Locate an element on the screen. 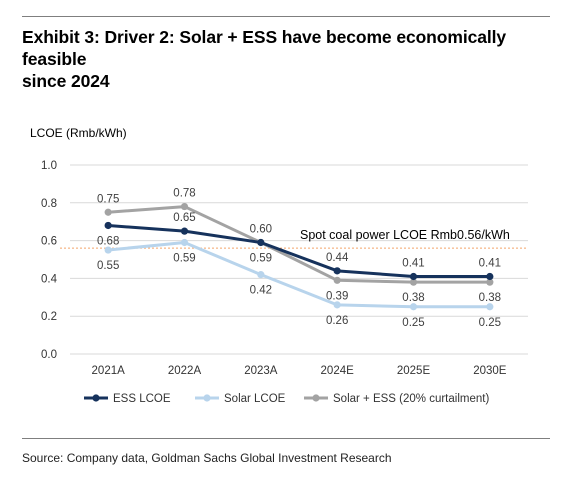 Image resolution: width=574 pixels, height=484 pixels. data-label-s1-0: 0.55 is located at coordinates (108, 266).